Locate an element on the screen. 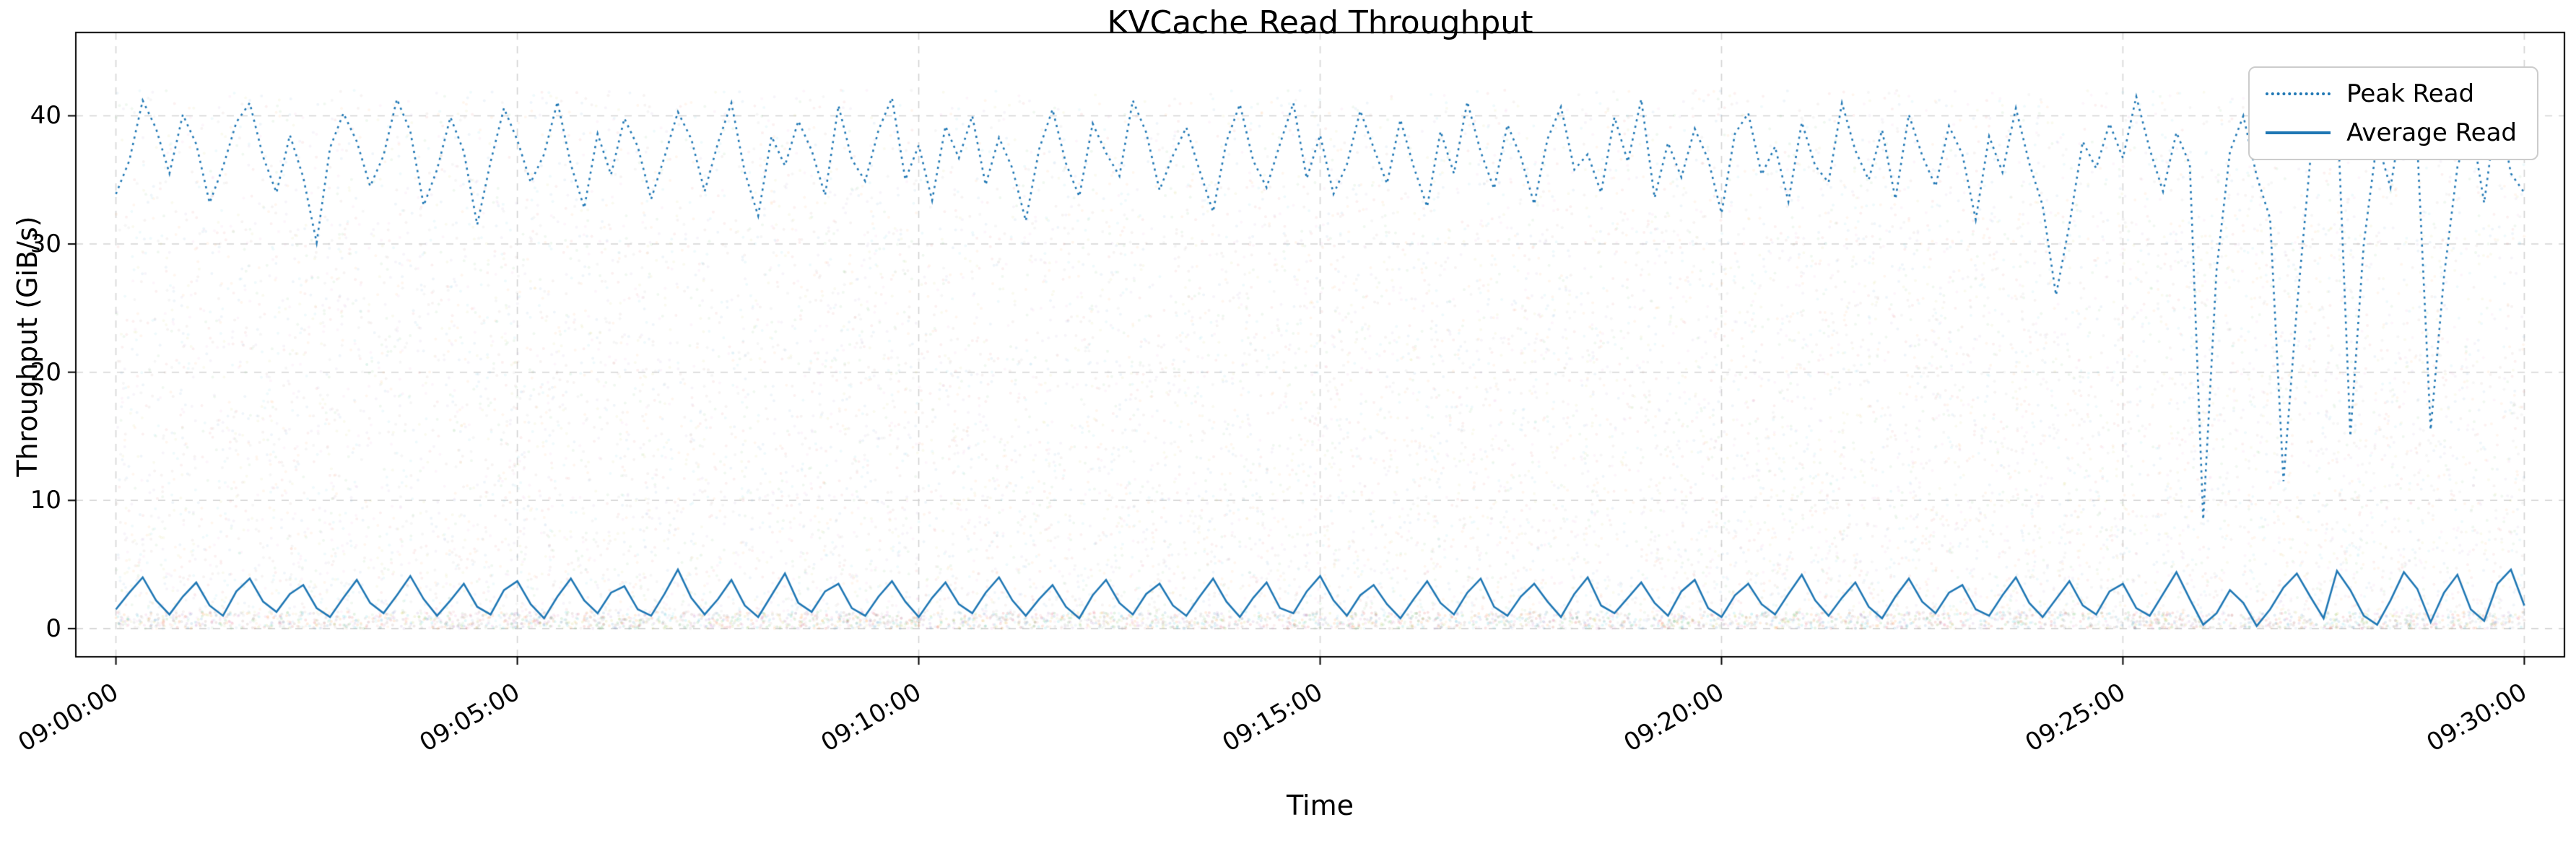 The image size is (2576, 843). legend: Peak Read Average Read is located at coordinates (2393, 113).